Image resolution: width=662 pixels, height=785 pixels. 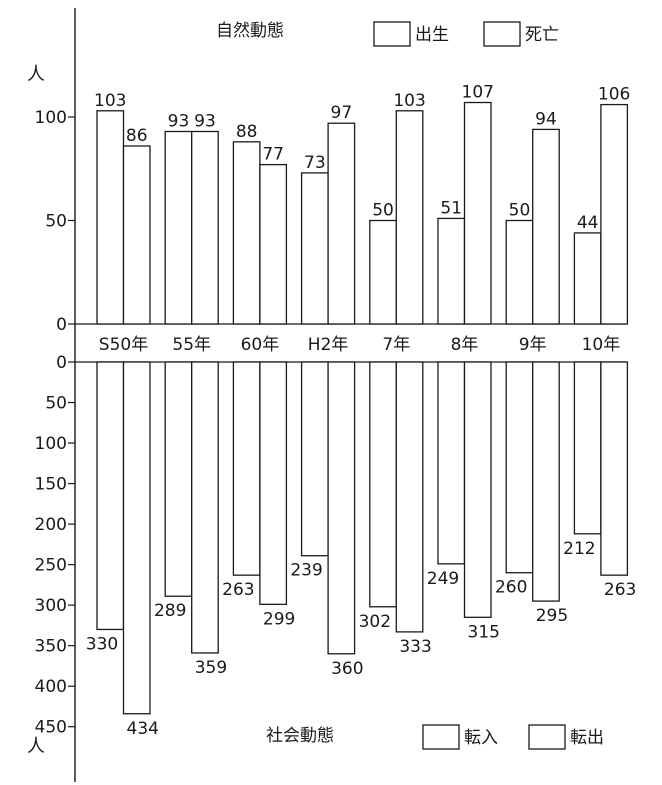 I want to click on bottom-data-label: 212, so click(x=579, y=549).